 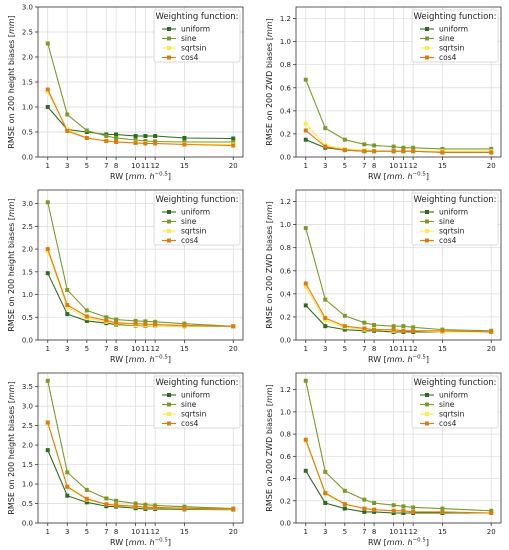 I want to click on series-line-sine, so click(x=140, y=264).